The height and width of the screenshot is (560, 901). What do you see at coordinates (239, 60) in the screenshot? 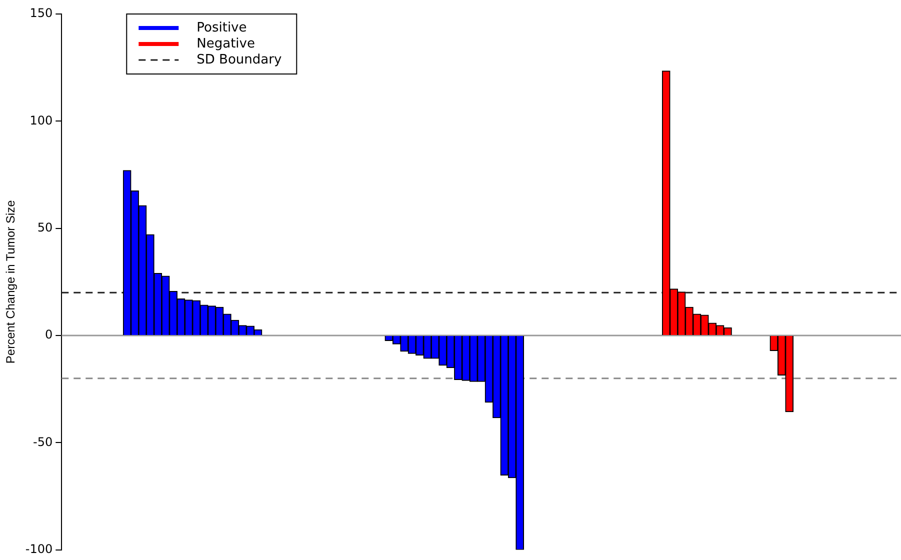
I see `legend-label: SD Boundary` at bounding box center [239, 60].